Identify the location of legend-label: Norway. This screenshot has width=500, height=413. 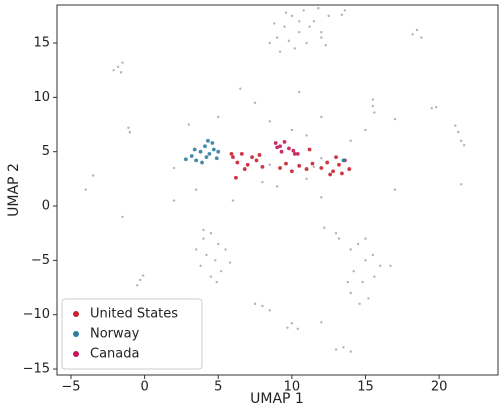
(115, 334).